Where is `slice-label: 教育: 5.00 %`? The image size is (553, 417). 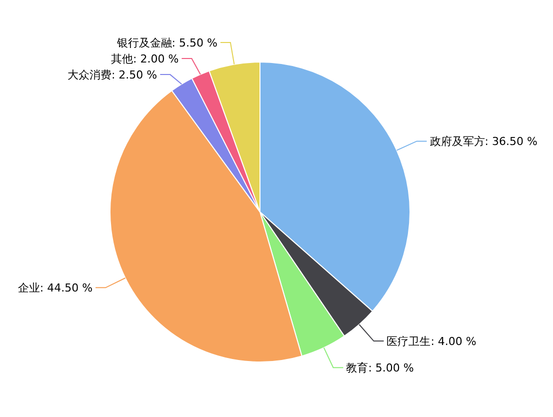
slice-label: 教育: 5.00 % is located at coordinates (380, 368).